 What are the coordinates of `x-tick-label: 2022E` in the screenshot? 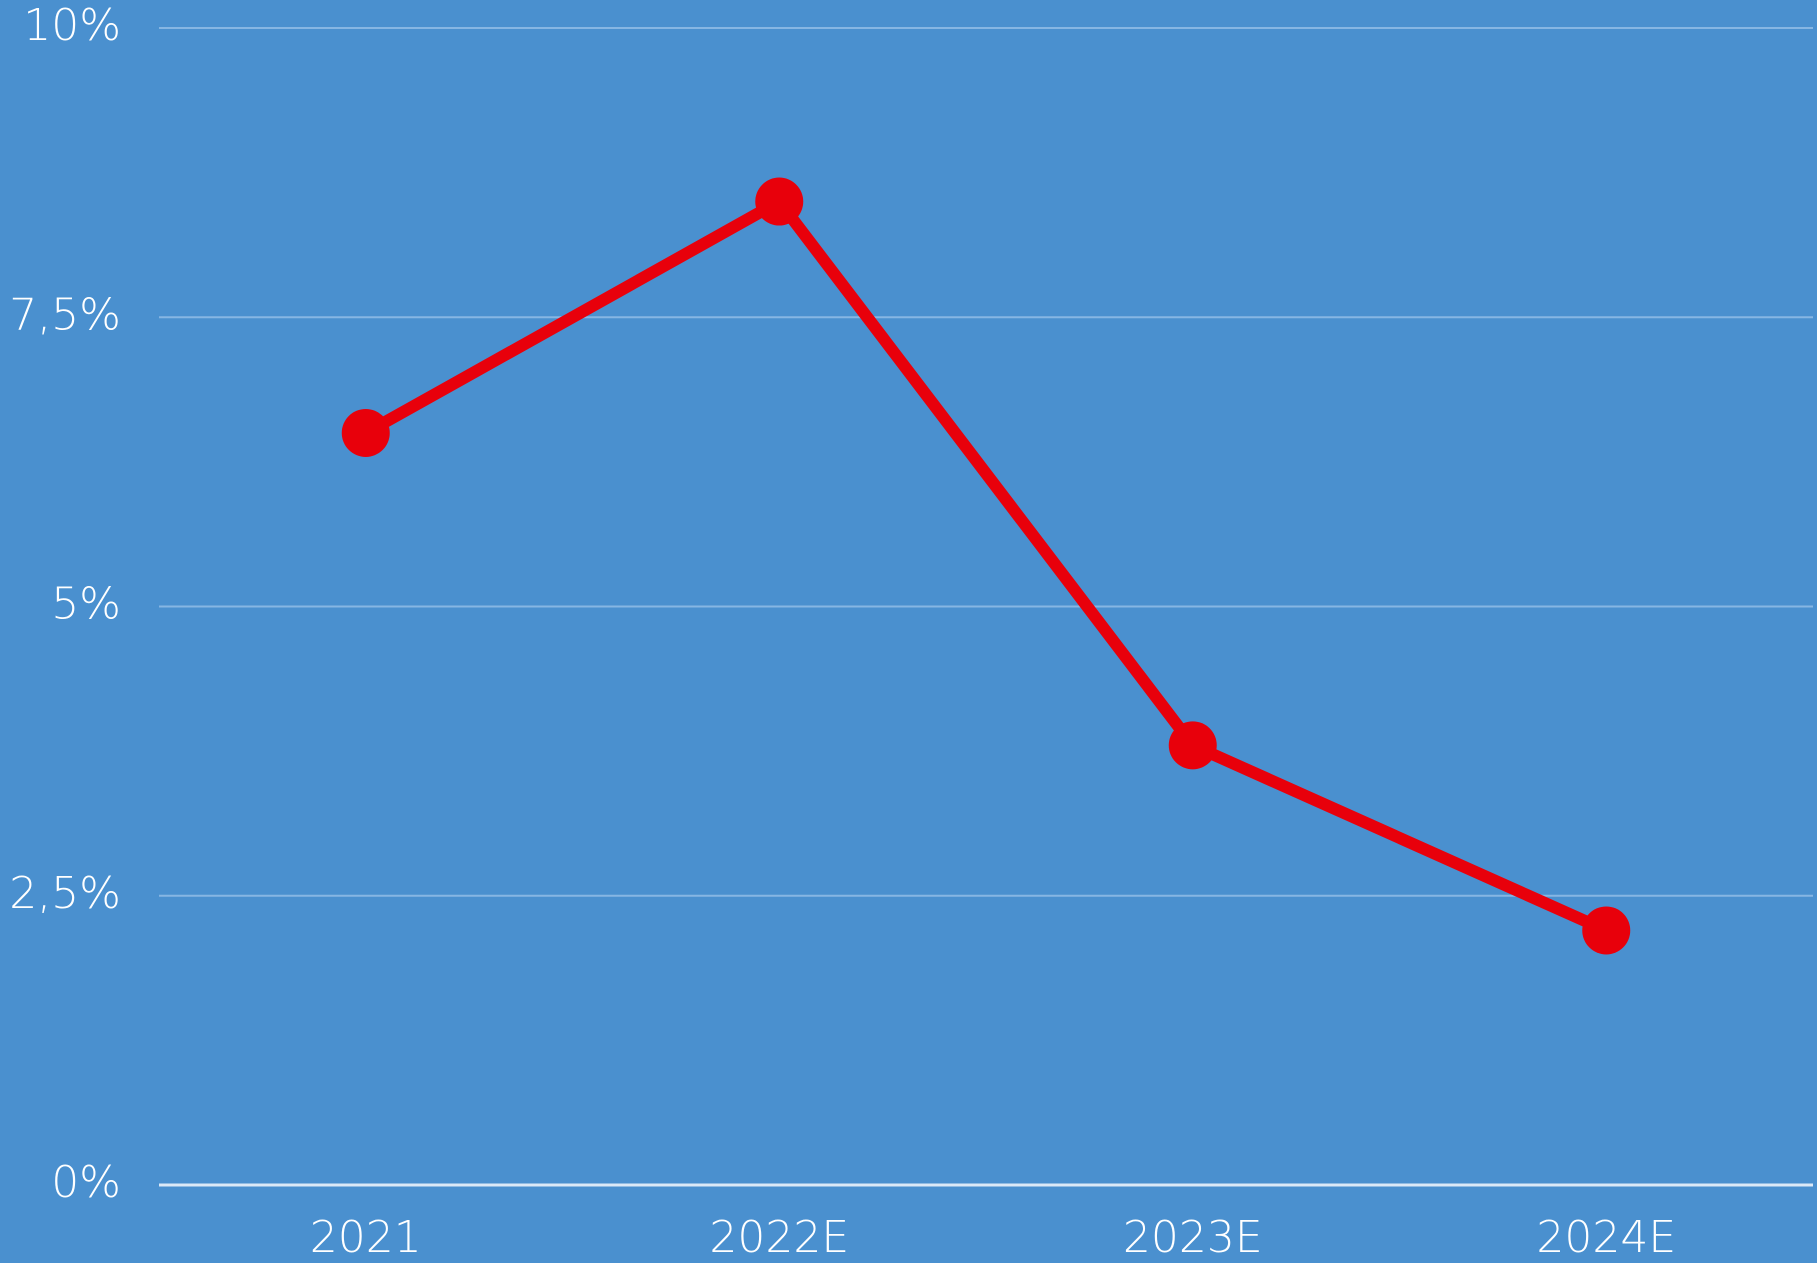 It's located at (779, 1237).